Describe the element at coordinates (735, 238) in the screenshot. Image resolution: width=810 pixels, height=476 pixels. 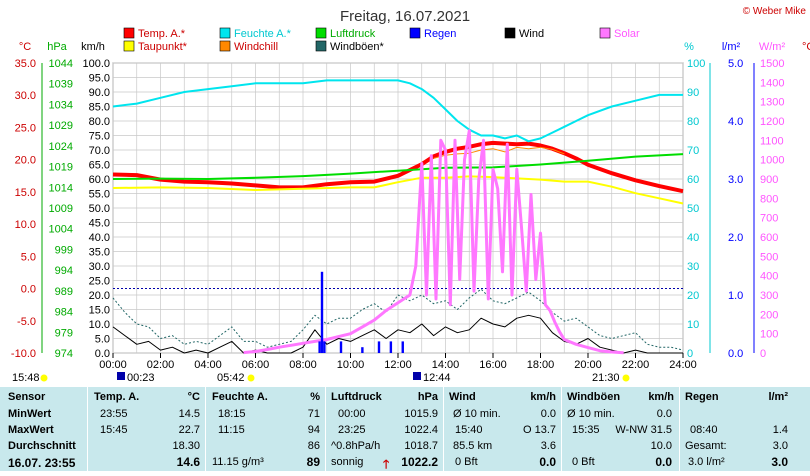
I see `rain-tick: 2.0` at that location.